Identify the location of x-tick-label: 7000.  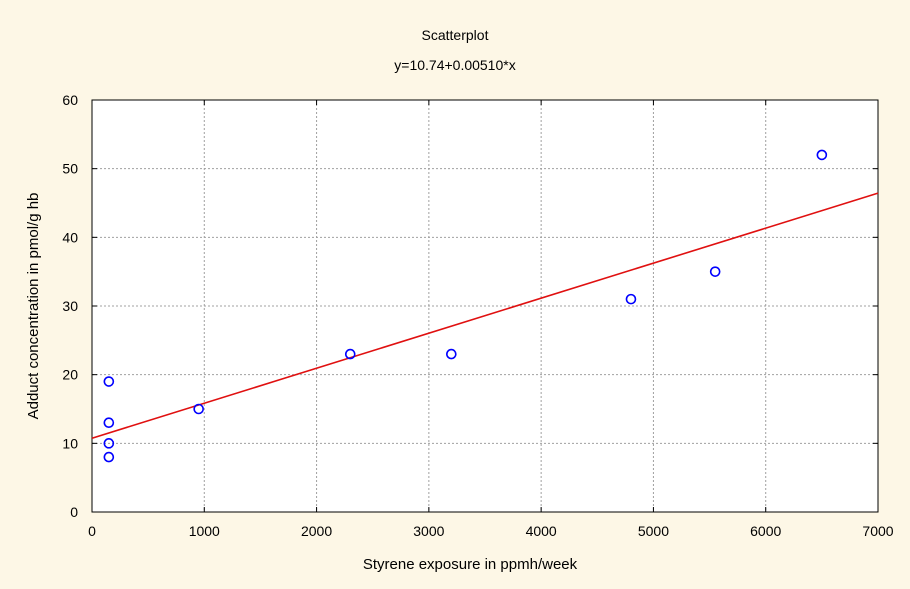
(877, 531).